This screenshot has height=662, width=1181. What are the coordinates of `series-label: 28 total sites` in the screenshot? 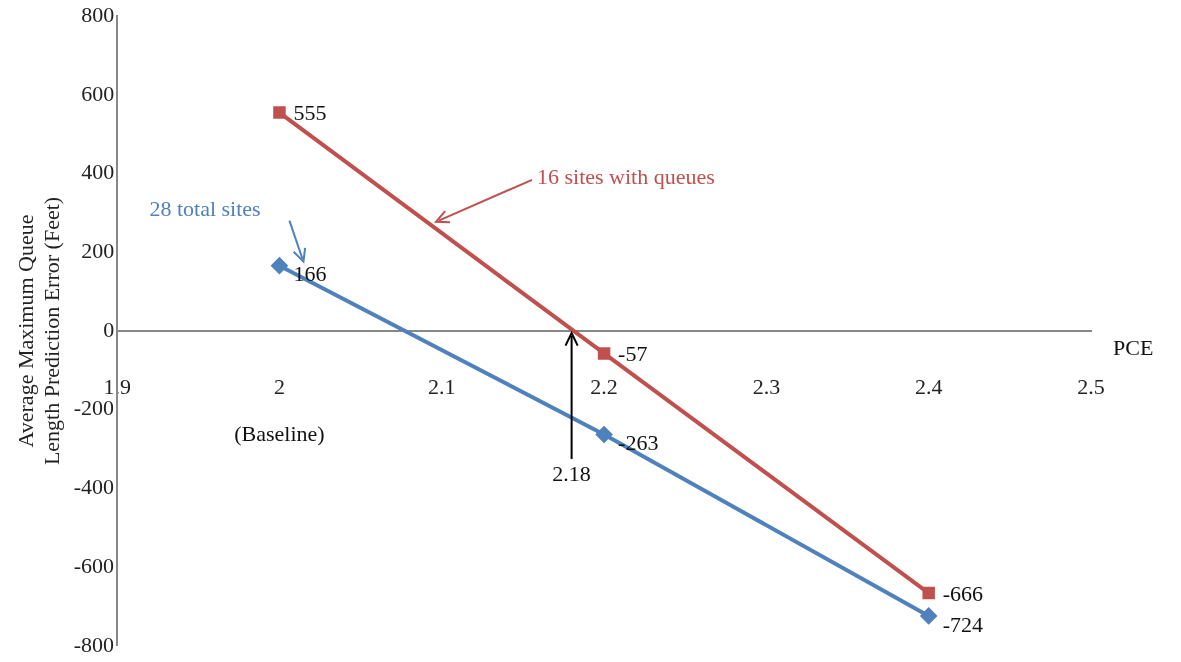 It's located at (205, 208).